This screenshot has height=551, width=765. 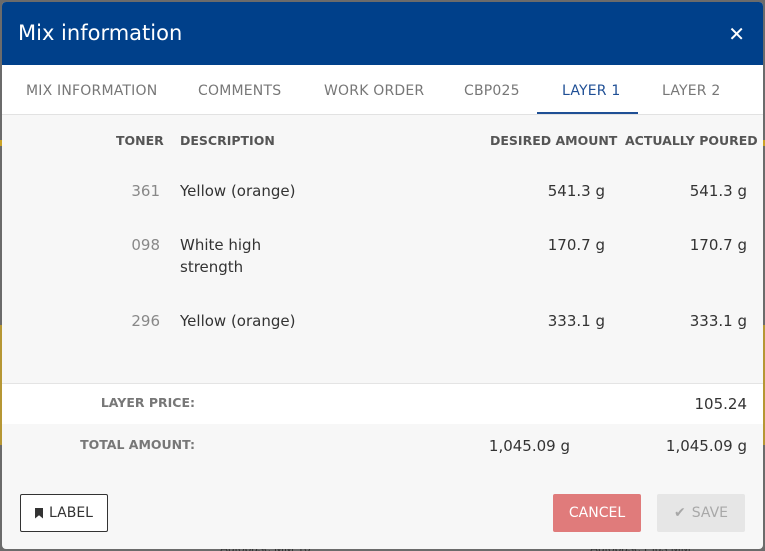 What do you see at coordinates (382, 404) in the screenshot?
I see `layer-price-row` at bounding box center [382, 404].